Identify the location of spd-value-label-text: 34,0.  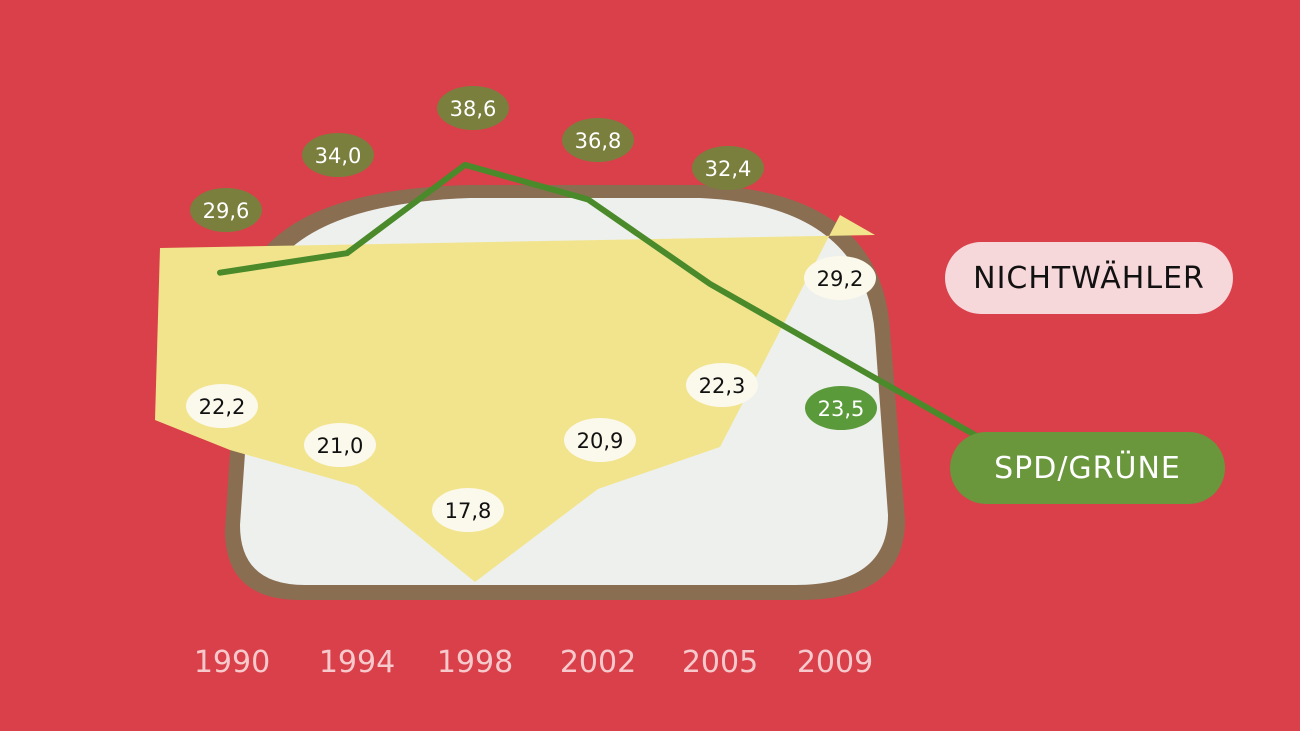
(338, 156).